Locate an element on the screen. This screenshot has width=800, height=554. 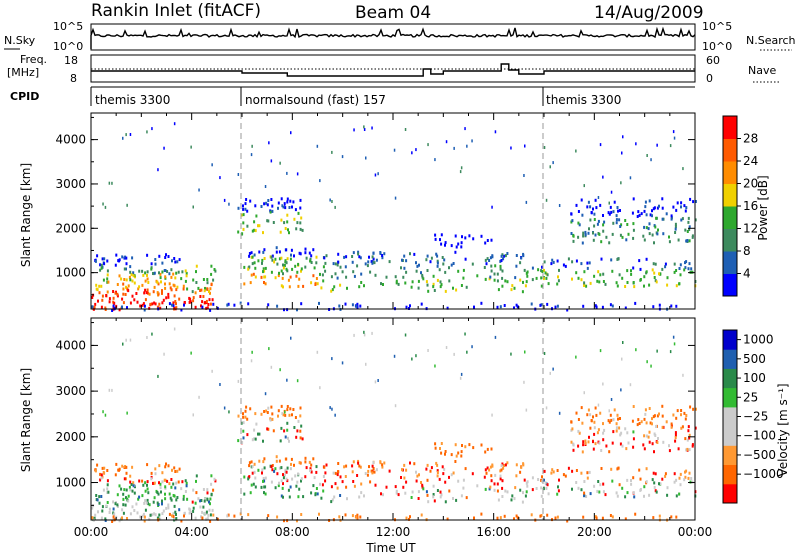
noise-right-tick-bottom: 10^0 is located at coordinates (717, 46).